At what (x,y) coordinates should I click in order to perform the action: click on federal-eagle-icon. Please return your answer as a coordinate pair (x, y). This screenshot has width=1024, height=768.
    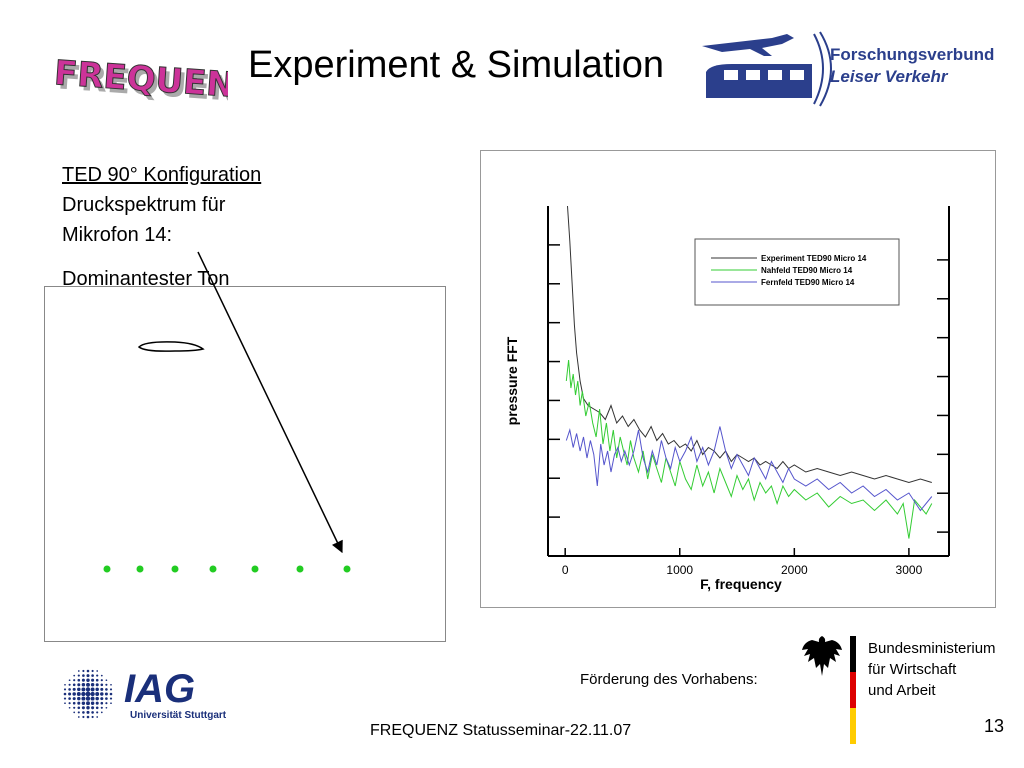
    Looking at the image, I should click on (822, 656).